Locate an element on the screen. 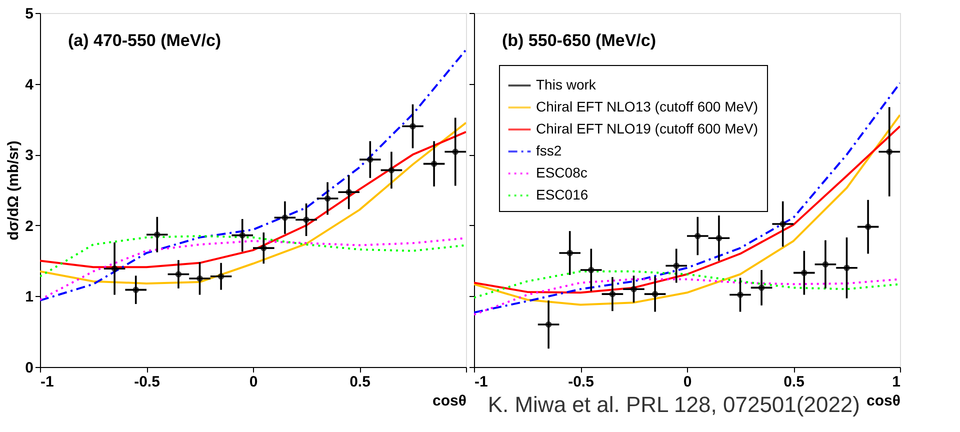  legend-label: fss2 is located at coordinates (549, 150).